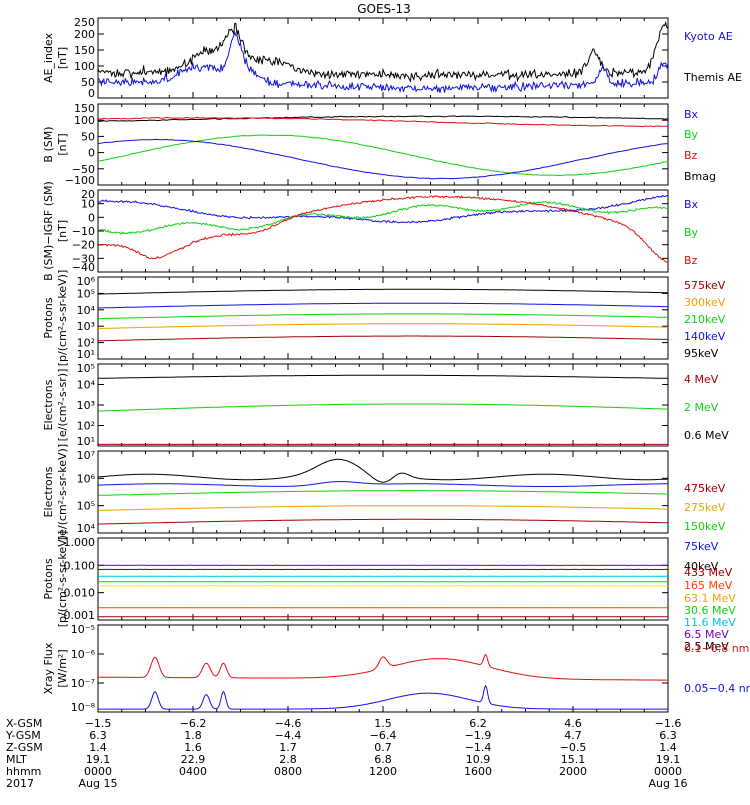 The height and width of the screenshot is (805, 750). What do you see at coordinates (705, 302) in the screenshot?
I see `legend-entry: 300keV` at bounding box center [705, 302].